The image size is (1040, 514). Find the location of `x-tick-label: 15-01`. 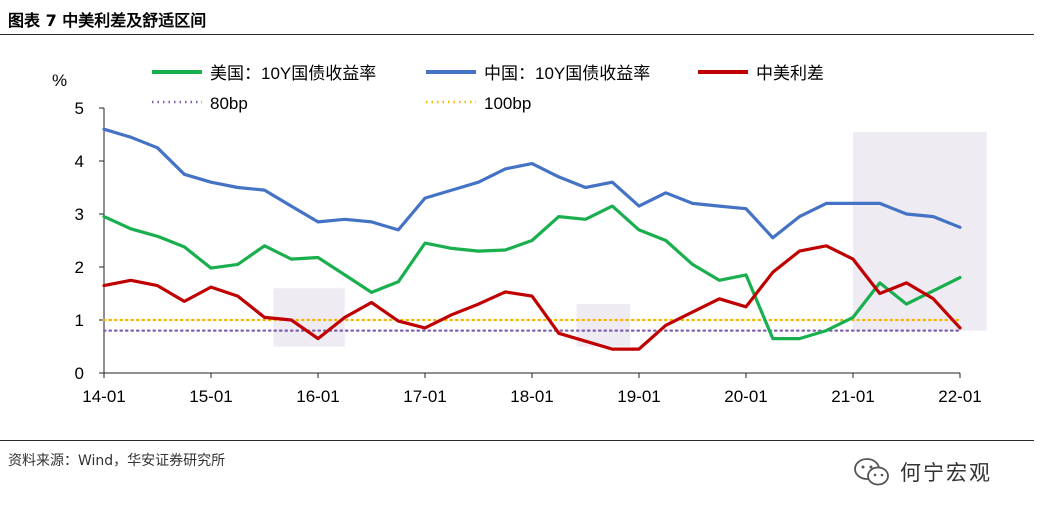

x-tick-label: 15-01 is located at coordinates (210, 396).